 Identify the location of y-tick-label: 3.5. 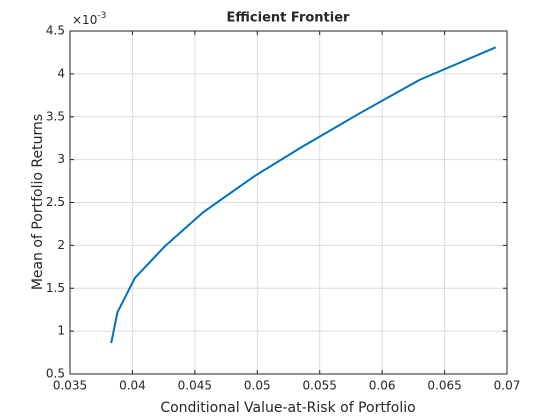
(55, 116).